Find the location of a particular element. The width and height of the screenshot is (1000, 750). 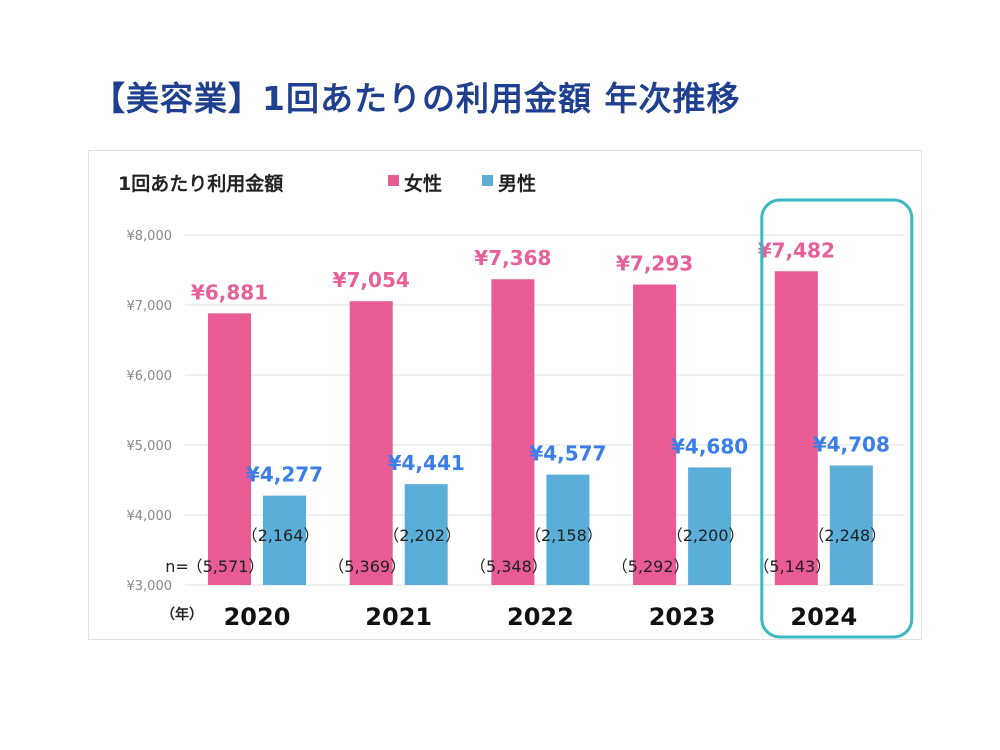

bar-female-2020 is located at coordinates (229, 449).